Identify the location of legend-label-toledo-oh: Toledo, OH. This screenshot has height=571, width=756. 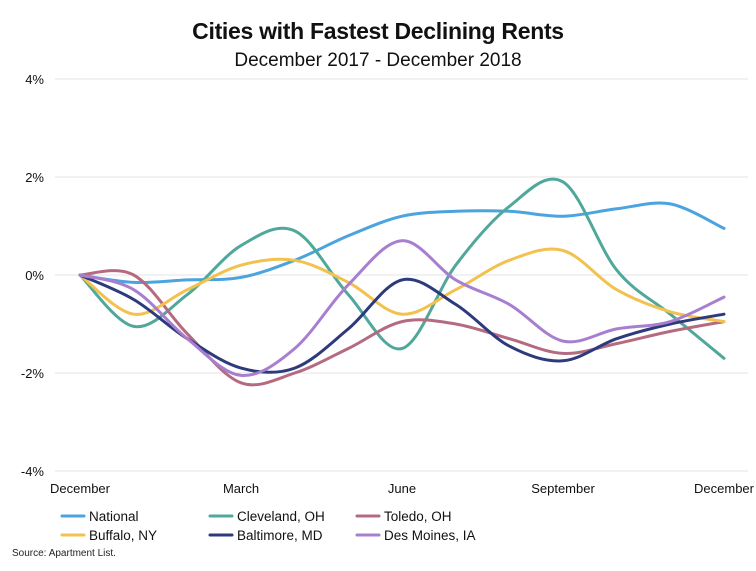
(418, 516).